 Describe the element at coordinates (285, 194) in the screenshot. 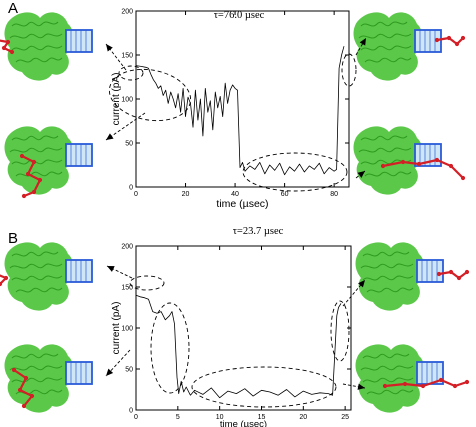

I see `x-tick-label: 60` at that location.